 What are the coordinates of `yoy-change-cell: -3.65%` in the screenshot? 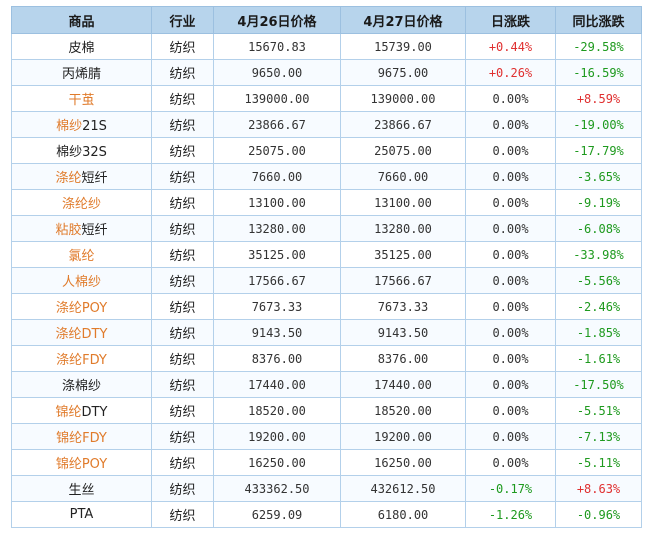 It's located at (598, 176).